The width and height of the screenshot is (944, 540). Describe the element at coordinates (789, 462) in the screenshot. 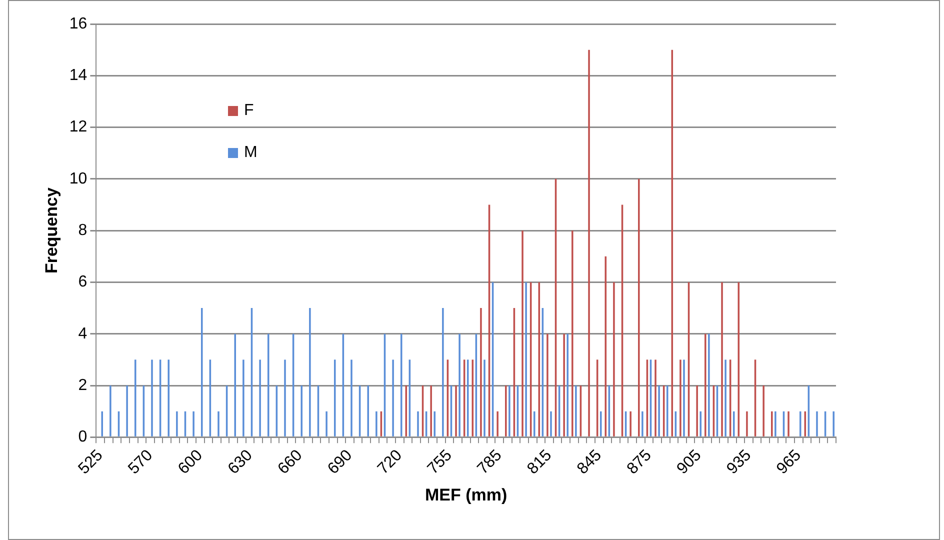

I see `x-tick-label: 965` at that location.